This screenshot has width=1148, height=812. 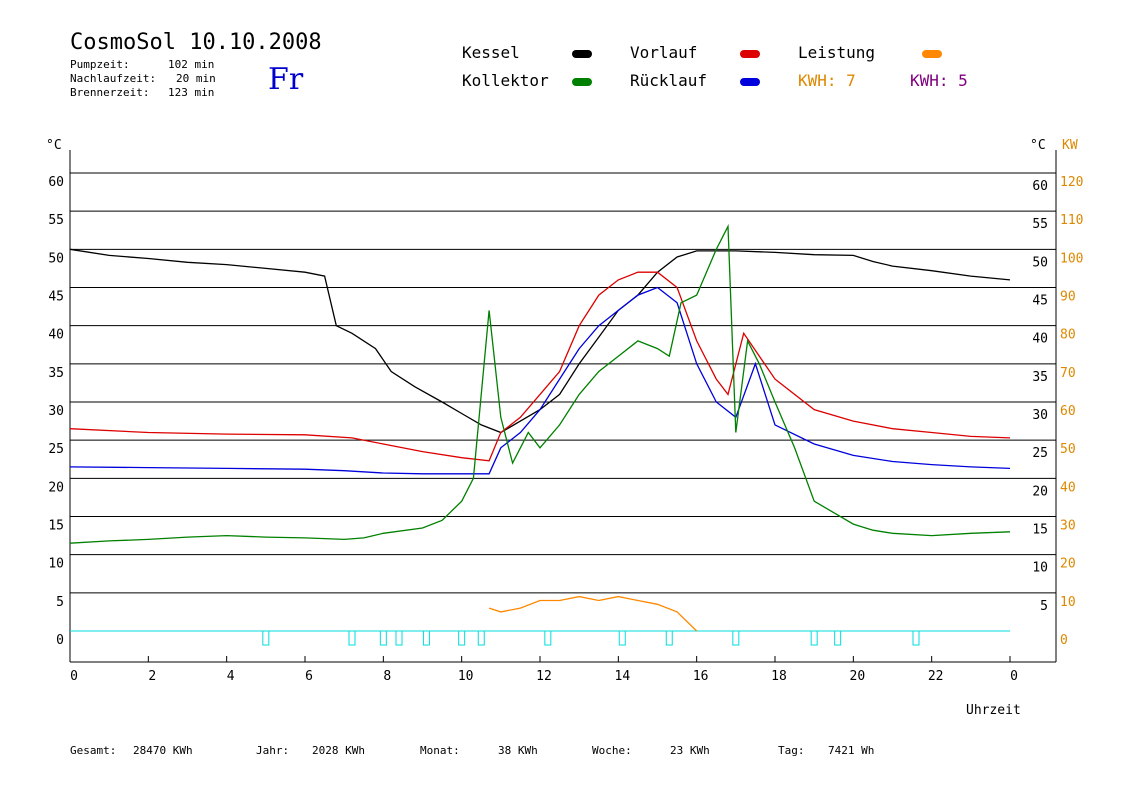 What do you see at coordinates (286, 79) in the screenshot?
I see `weekday-label: Fr` at bounding box center [286, 79].